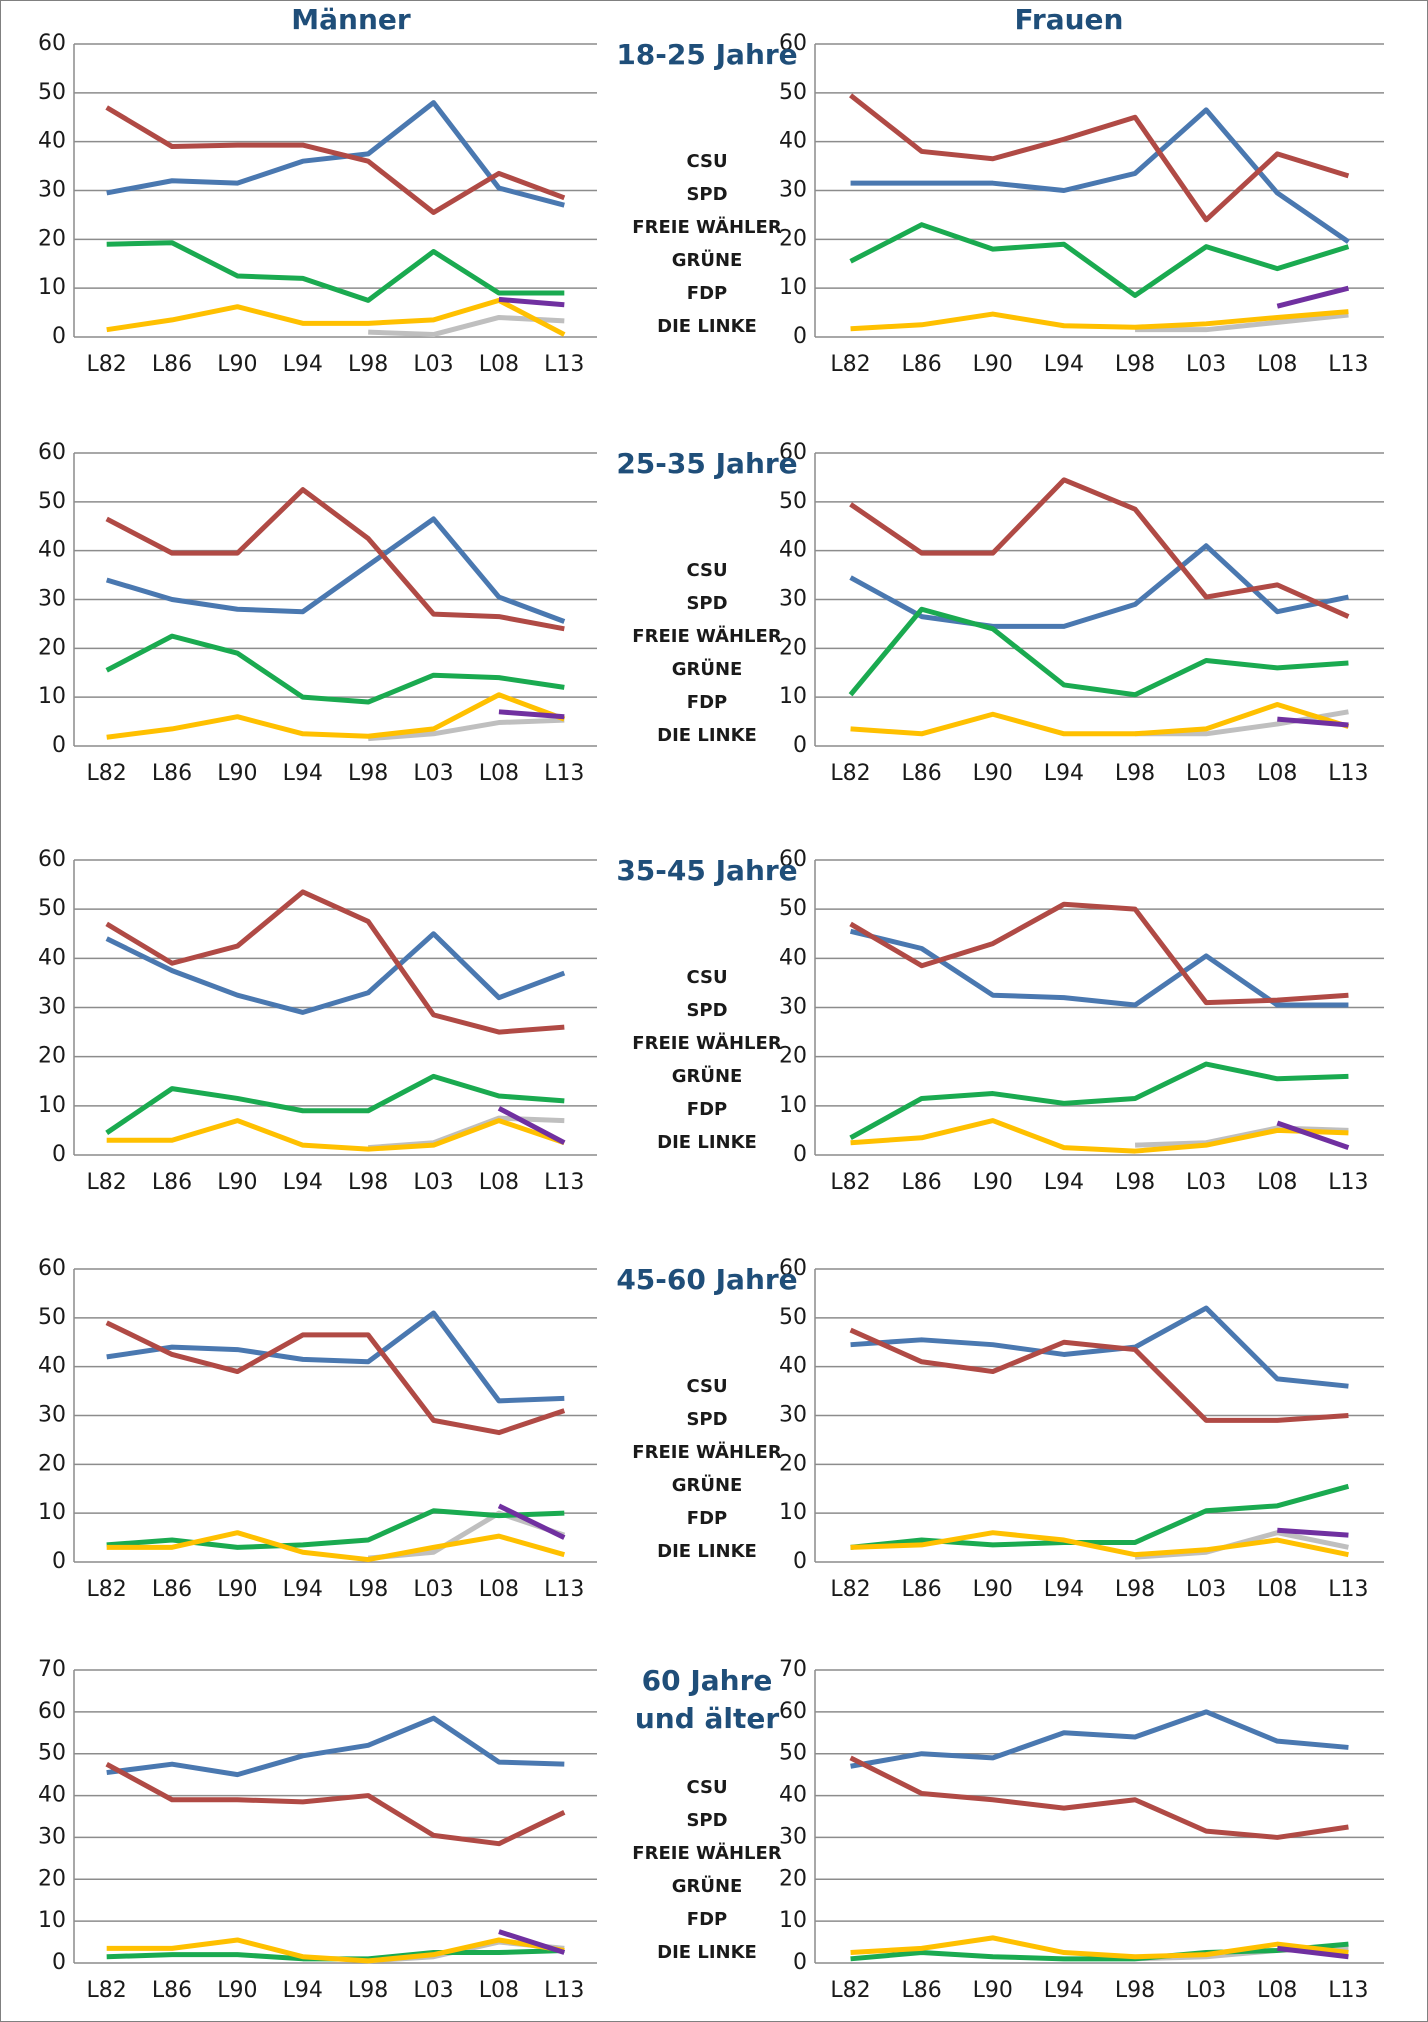 This screenshot has width=1428, height=2022. I want to click on series-line: FDP, so click(1099, 1947).